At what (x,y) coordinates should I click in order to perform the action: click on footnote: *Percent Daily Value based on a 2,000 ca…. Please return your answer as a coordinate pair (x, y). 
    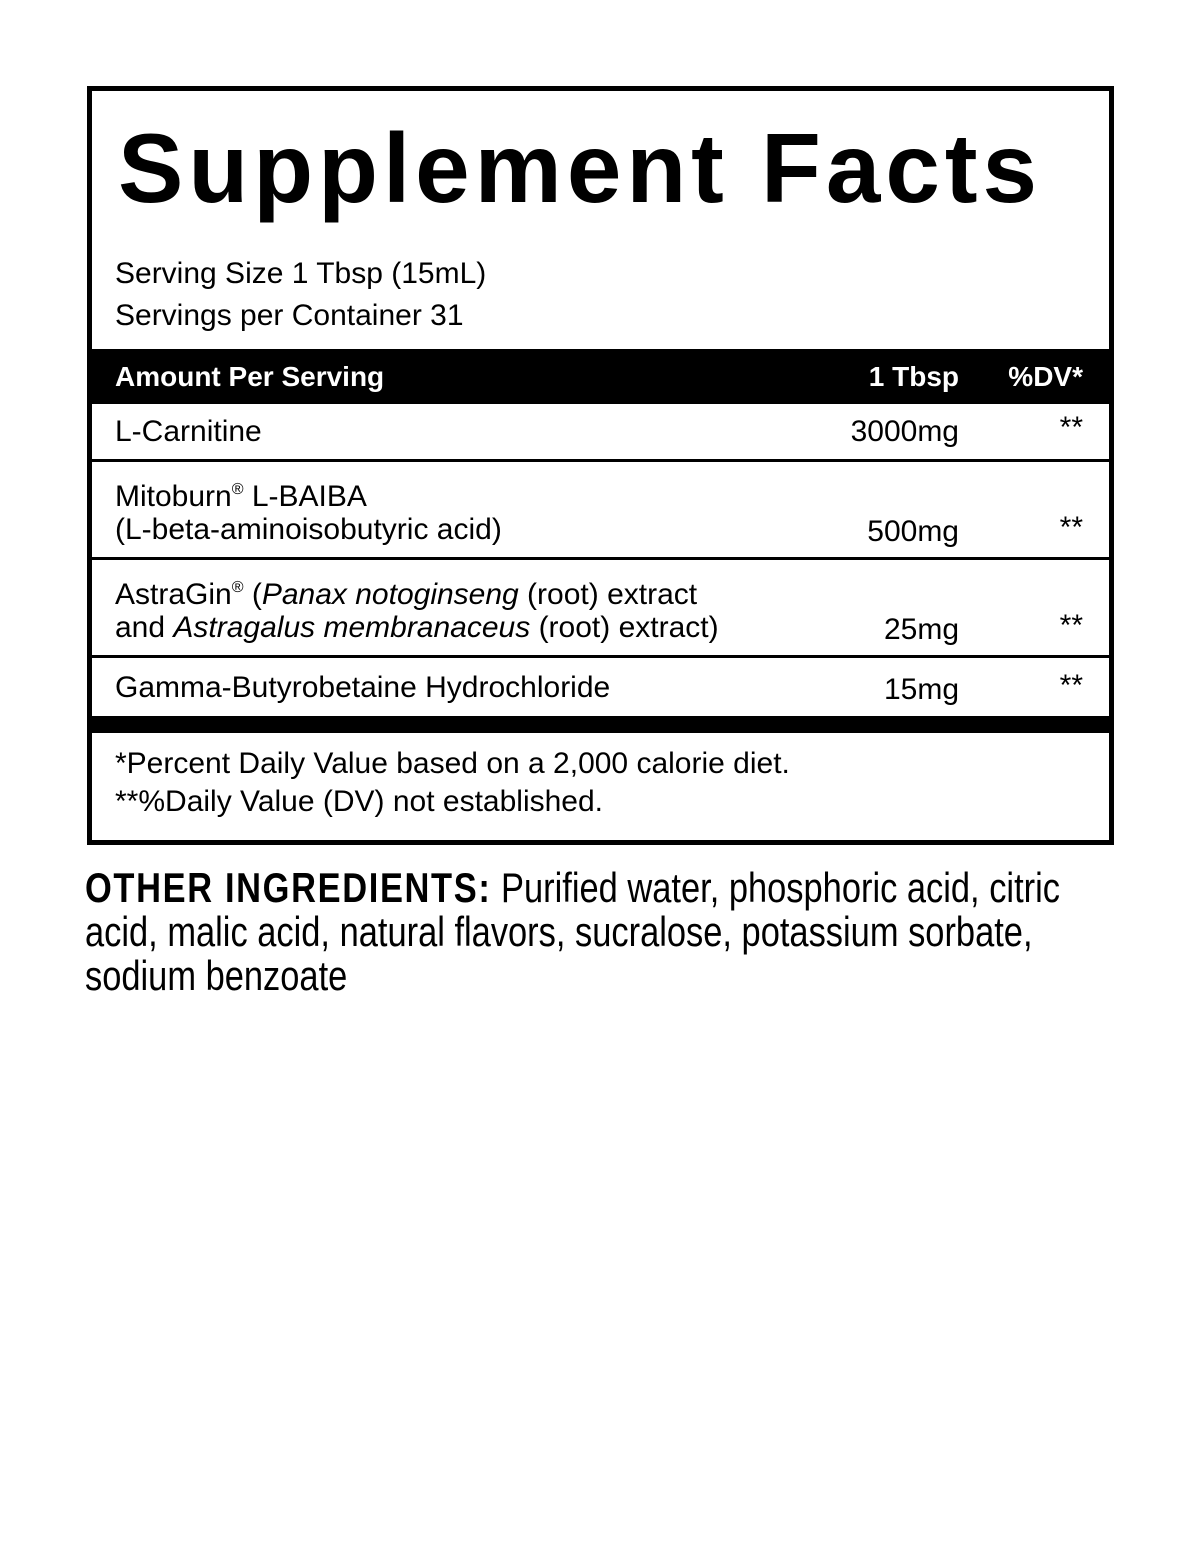
    Looking at the image, I should click on (452, 763).